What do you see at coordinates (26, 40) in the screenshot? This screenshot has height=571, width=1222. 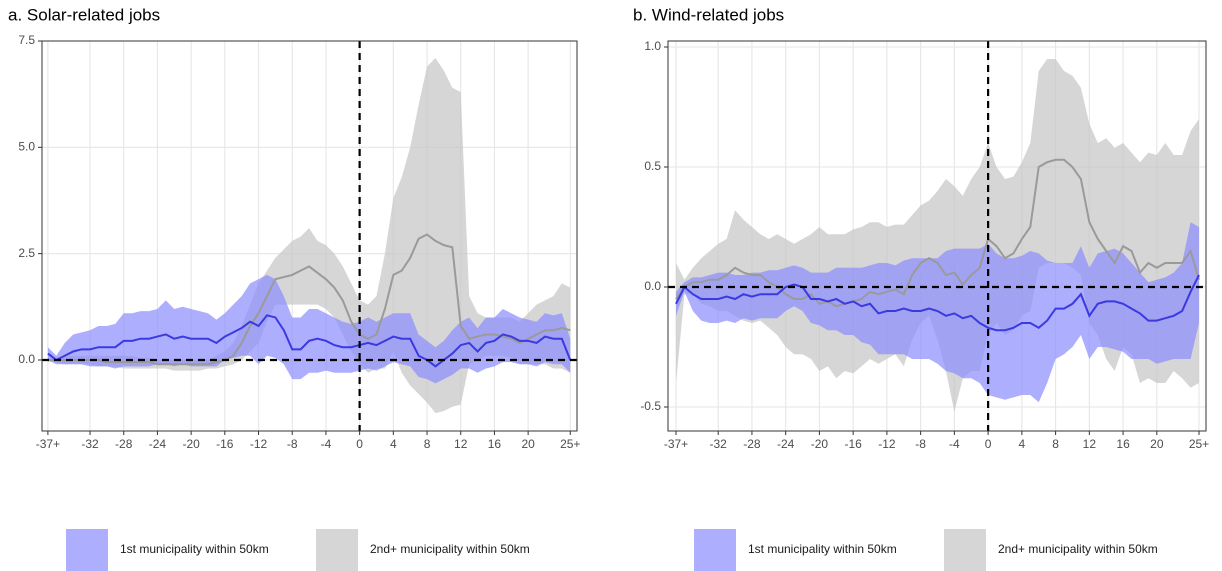 I see `y-tick-label: 7.5` at bounding box center [26, 40].